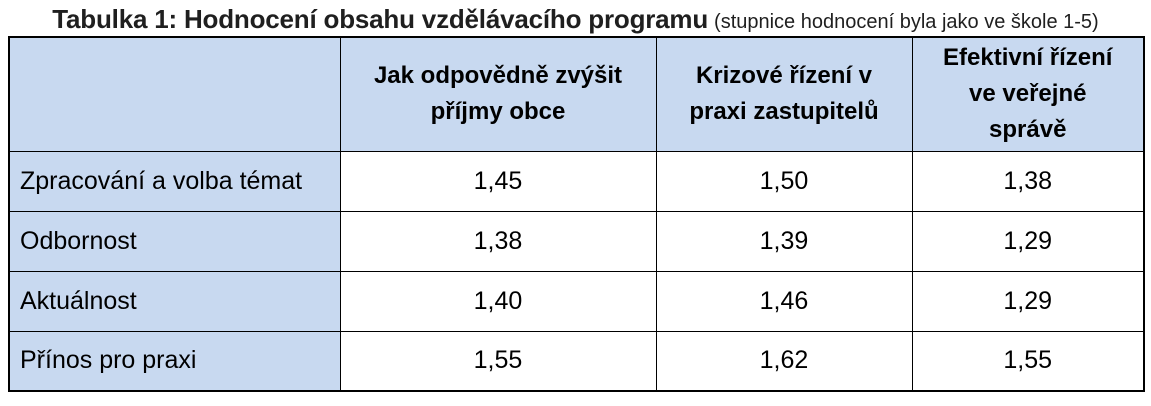  I want to click on row-label: Zpracování a volba témat, so click(174, 181).